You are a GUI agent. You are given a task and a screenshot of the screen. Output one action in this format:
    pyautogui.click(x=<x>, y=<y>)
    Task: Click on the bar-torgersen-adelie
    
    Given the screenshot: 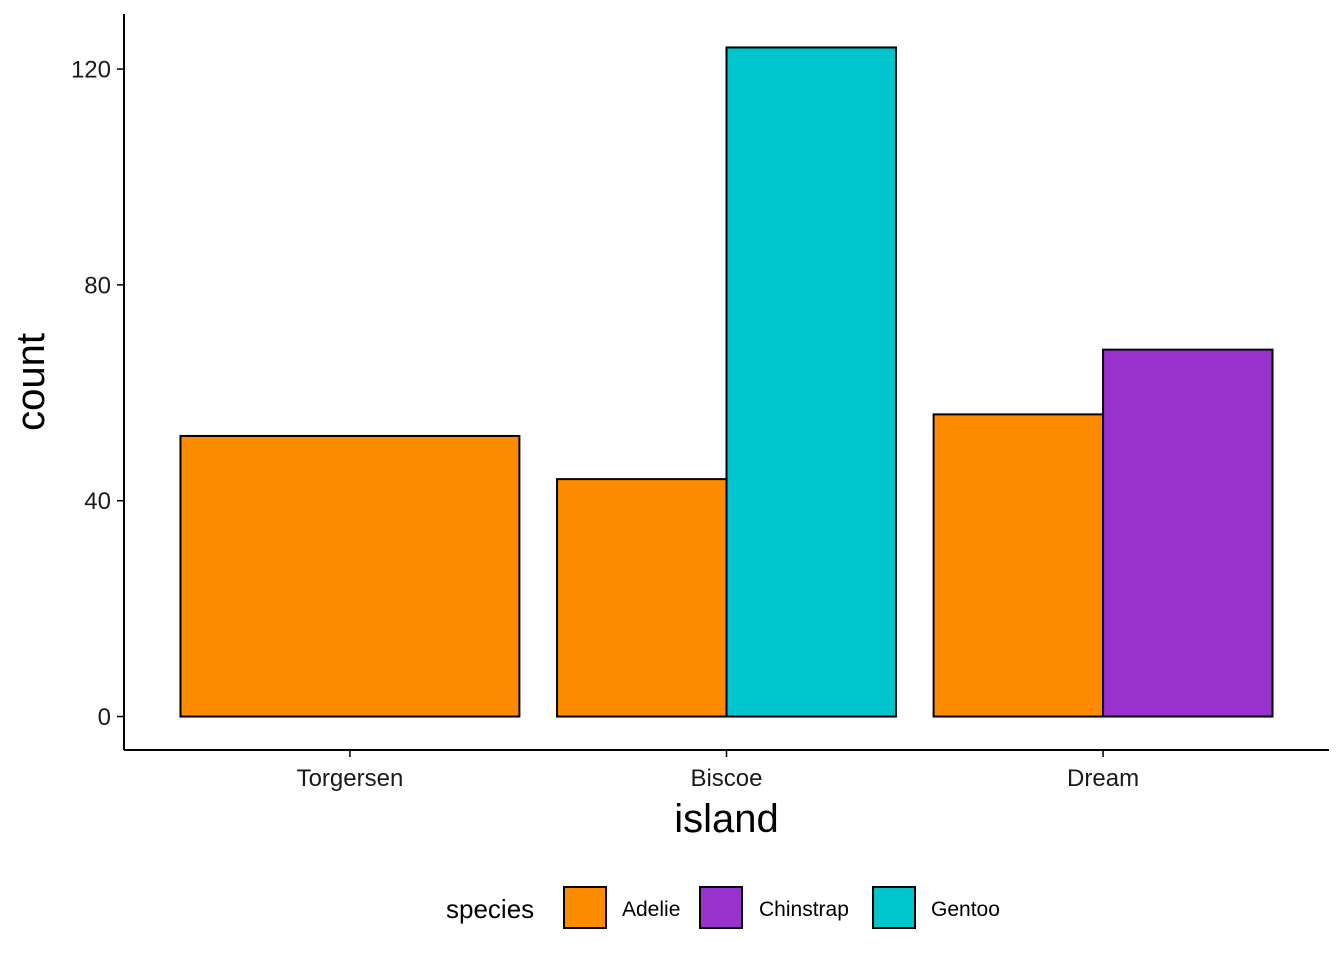 What is the action you would take?
    pyautogui.click(x=350, y=576)
    